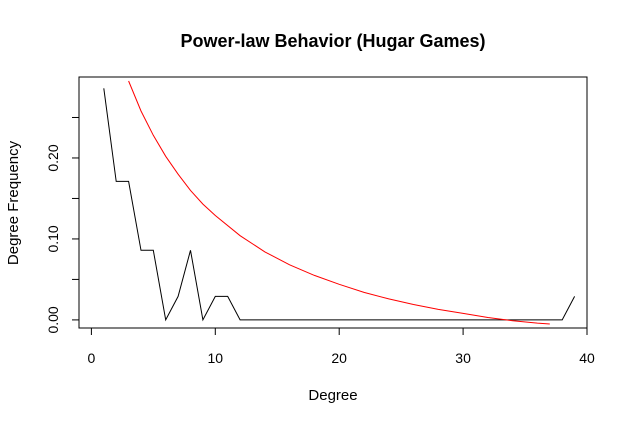 The image size is (628, 426). Describe the element at coordinates (339, 358) in the screenshot. I see `x-tick-label: 20` at that location.